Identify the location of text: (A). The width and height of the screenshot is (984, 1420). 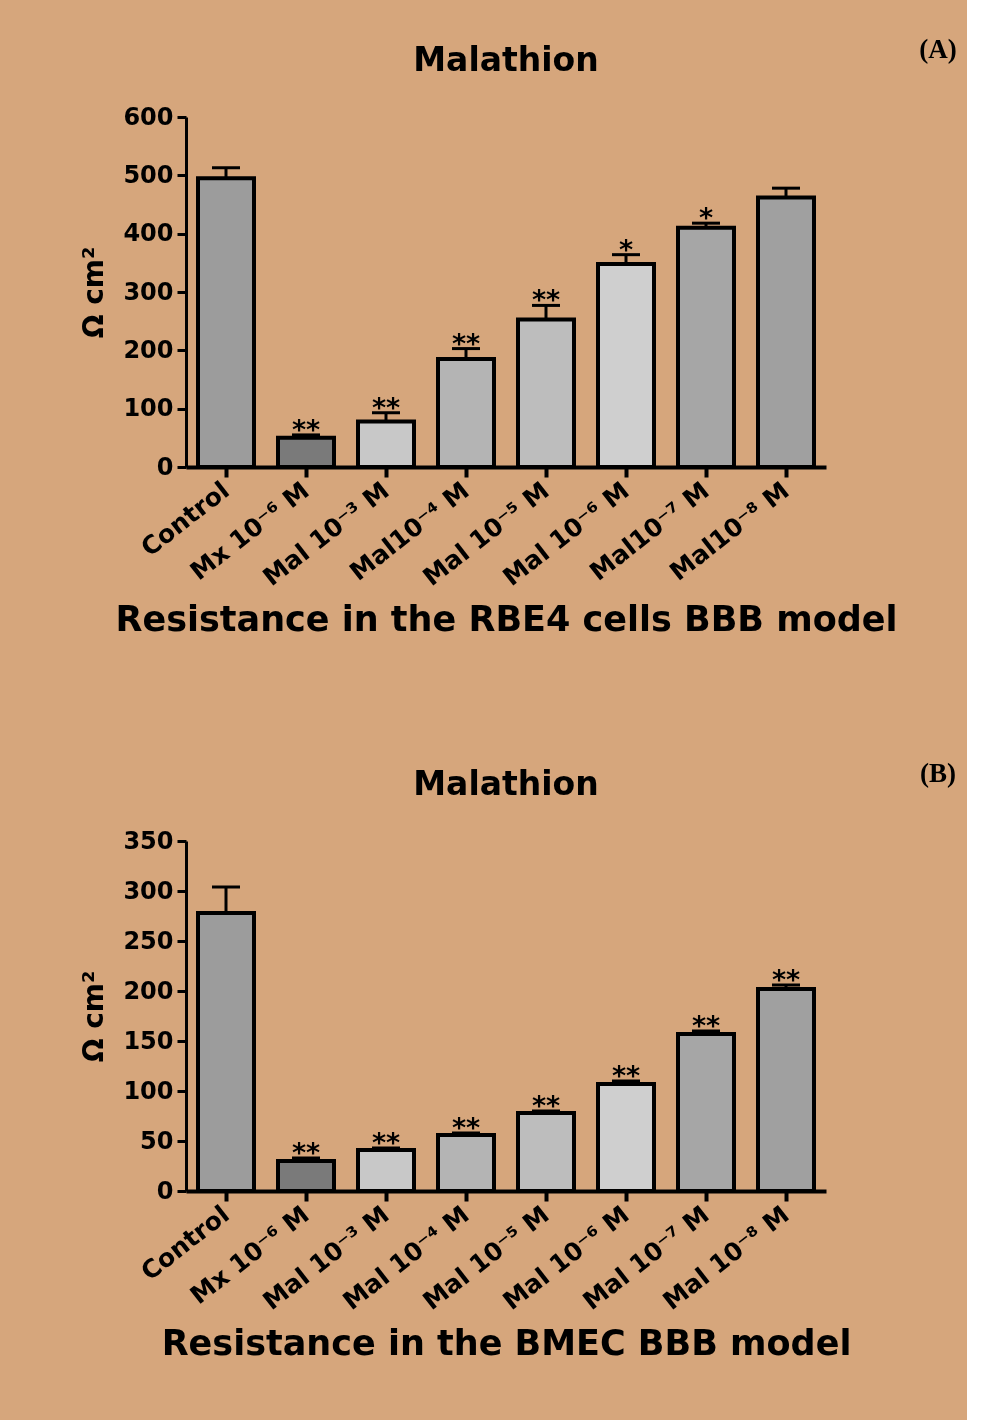
(938, 49).